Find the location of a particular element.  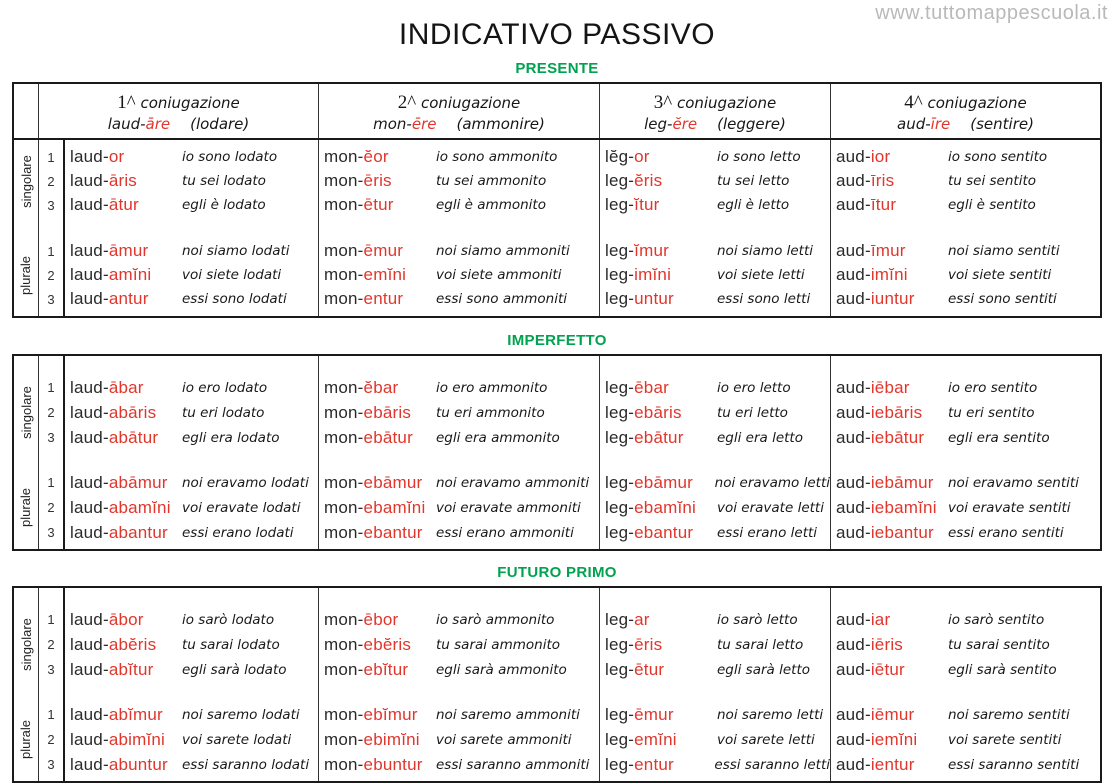

italian-translation: io sono letto is located at coordinates (759, 157).